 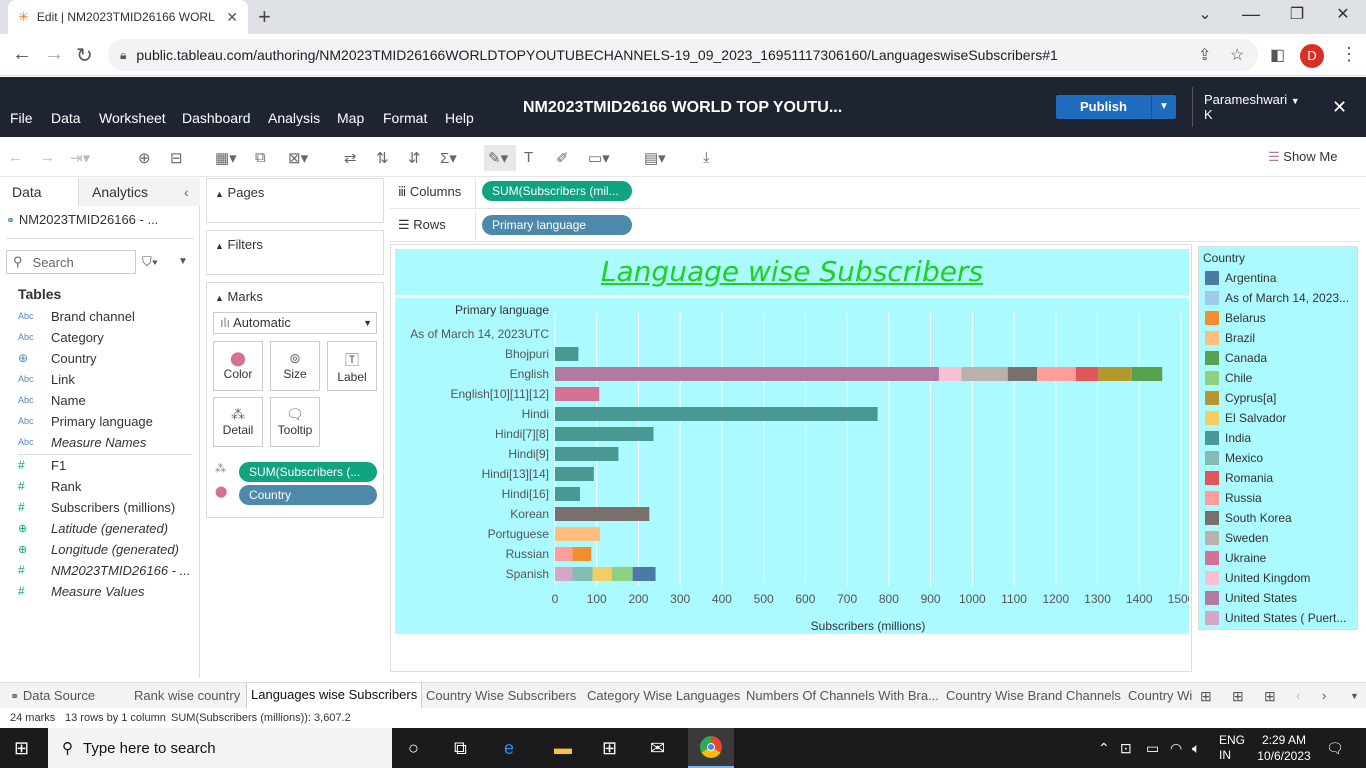 I want to click on fit-icon: ▭▾, so click(x=599, y=158).